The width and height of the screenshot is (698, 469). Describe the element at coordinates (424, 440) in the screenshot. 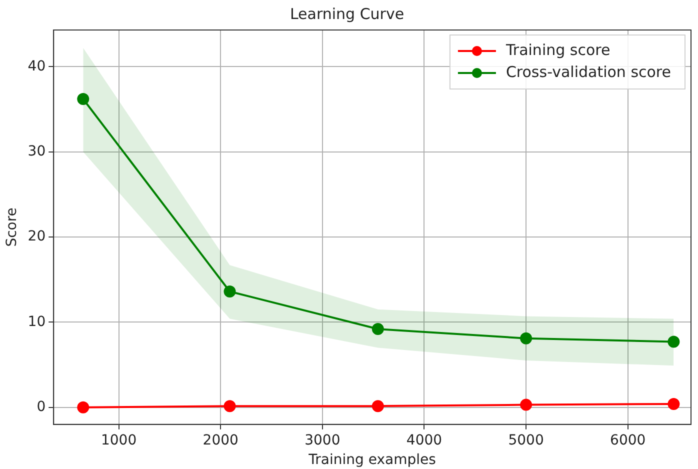

I see `x-tick-label: 4000` at that location.